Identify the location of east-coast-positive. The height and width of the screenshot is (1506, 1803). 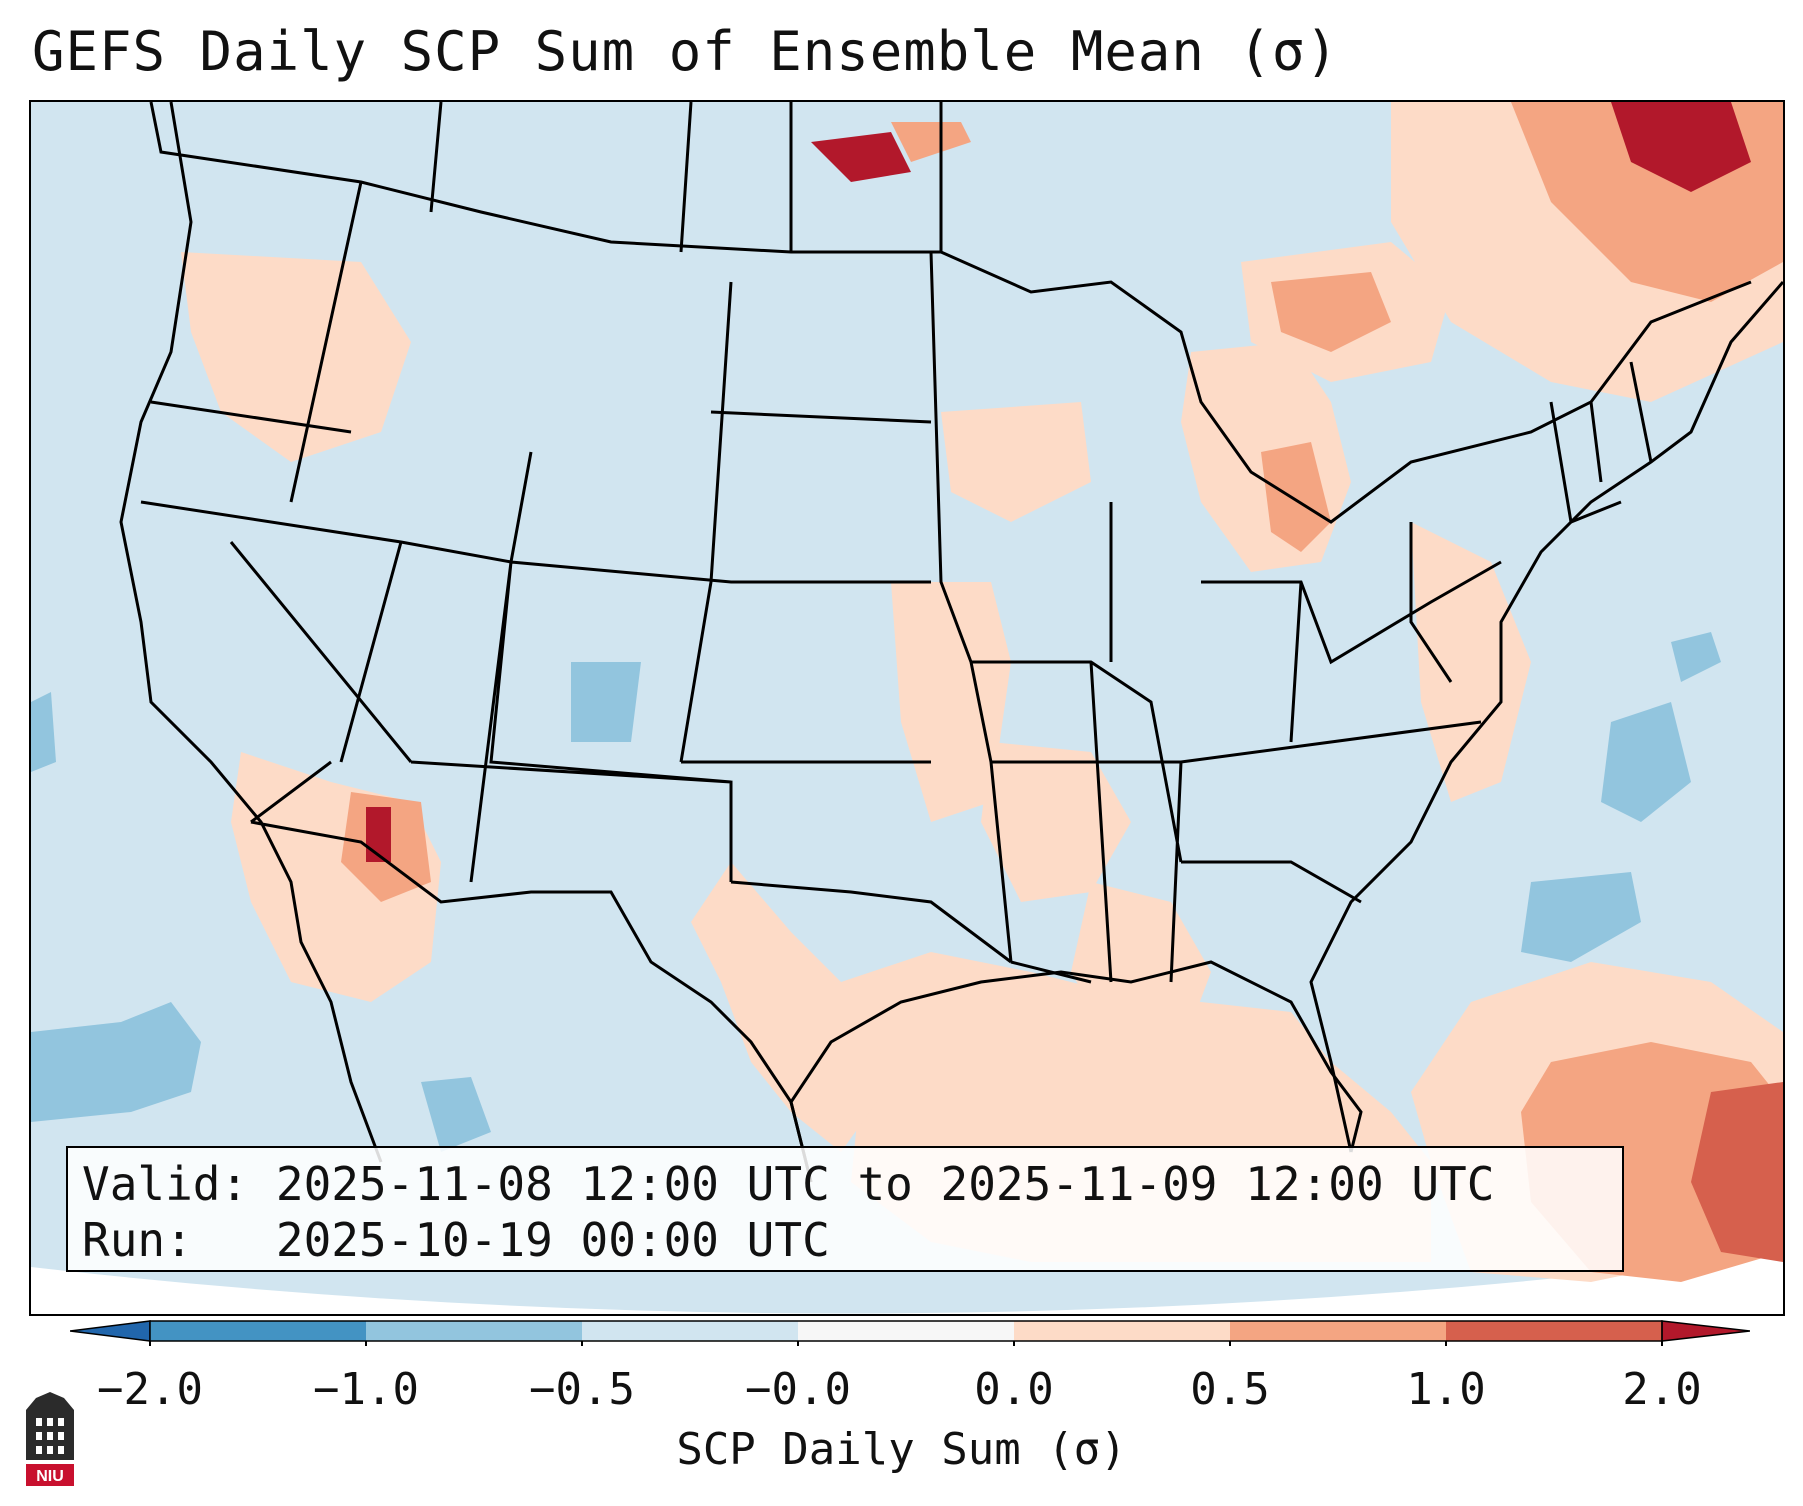
(1471, 662).